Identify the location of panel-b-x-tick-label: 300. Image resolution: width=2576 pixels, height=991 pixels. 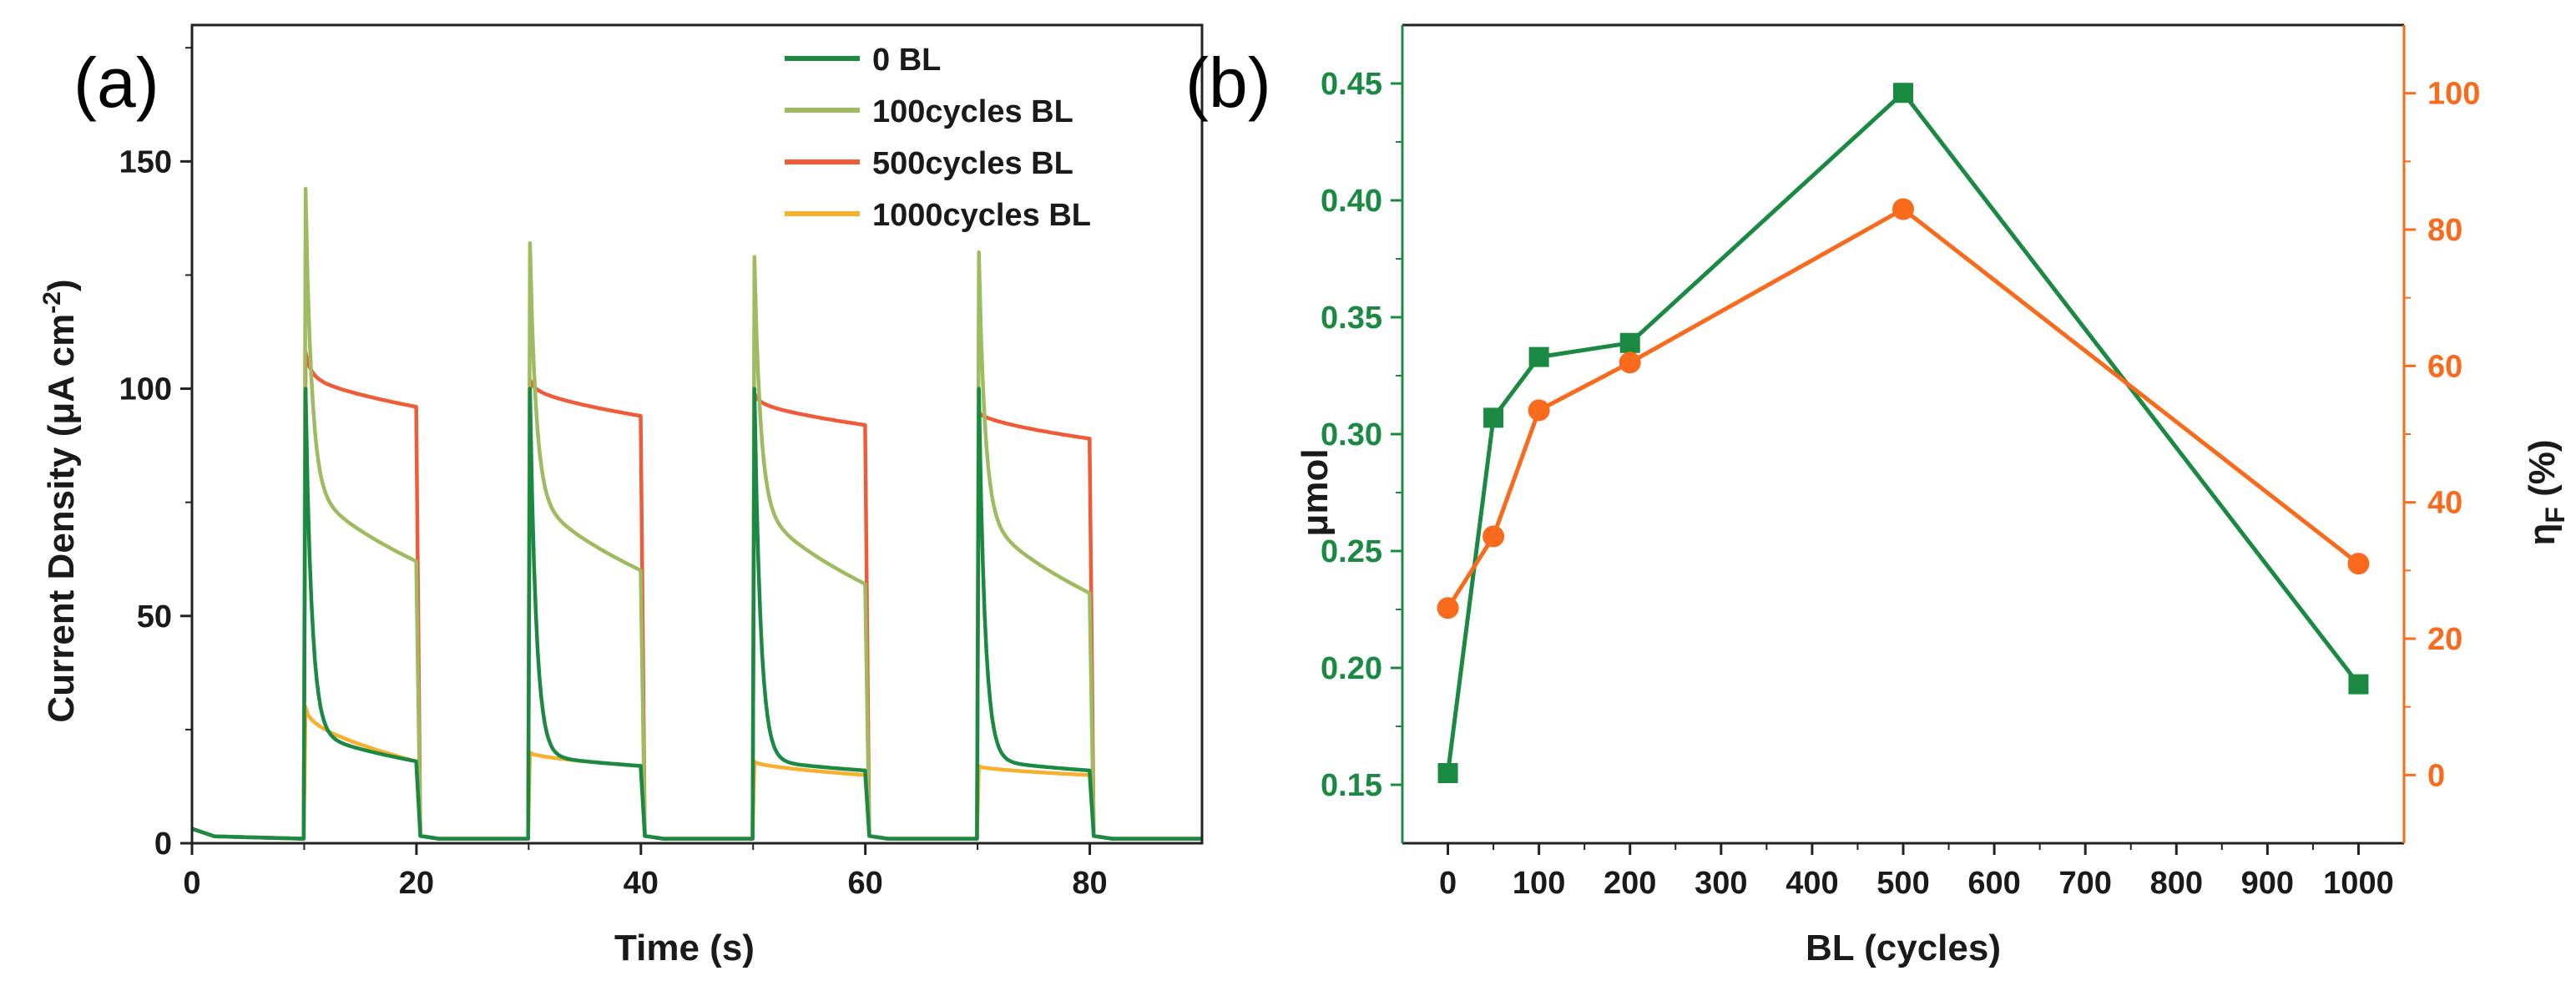
(1721, 883).